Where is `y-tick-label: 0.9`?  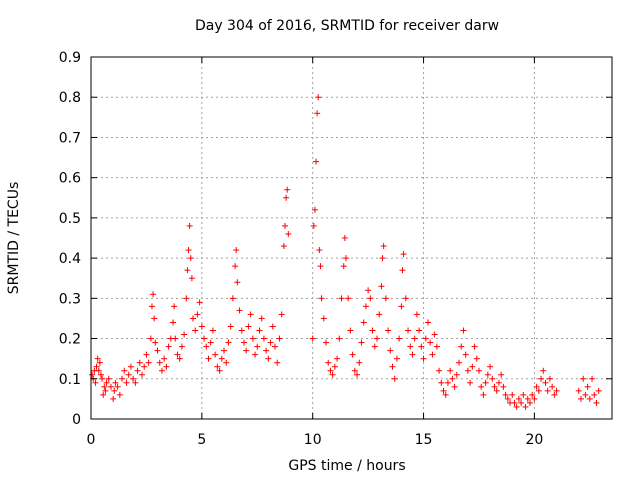 y-tick-label: 0.9 is located at coordinates (70, 58).